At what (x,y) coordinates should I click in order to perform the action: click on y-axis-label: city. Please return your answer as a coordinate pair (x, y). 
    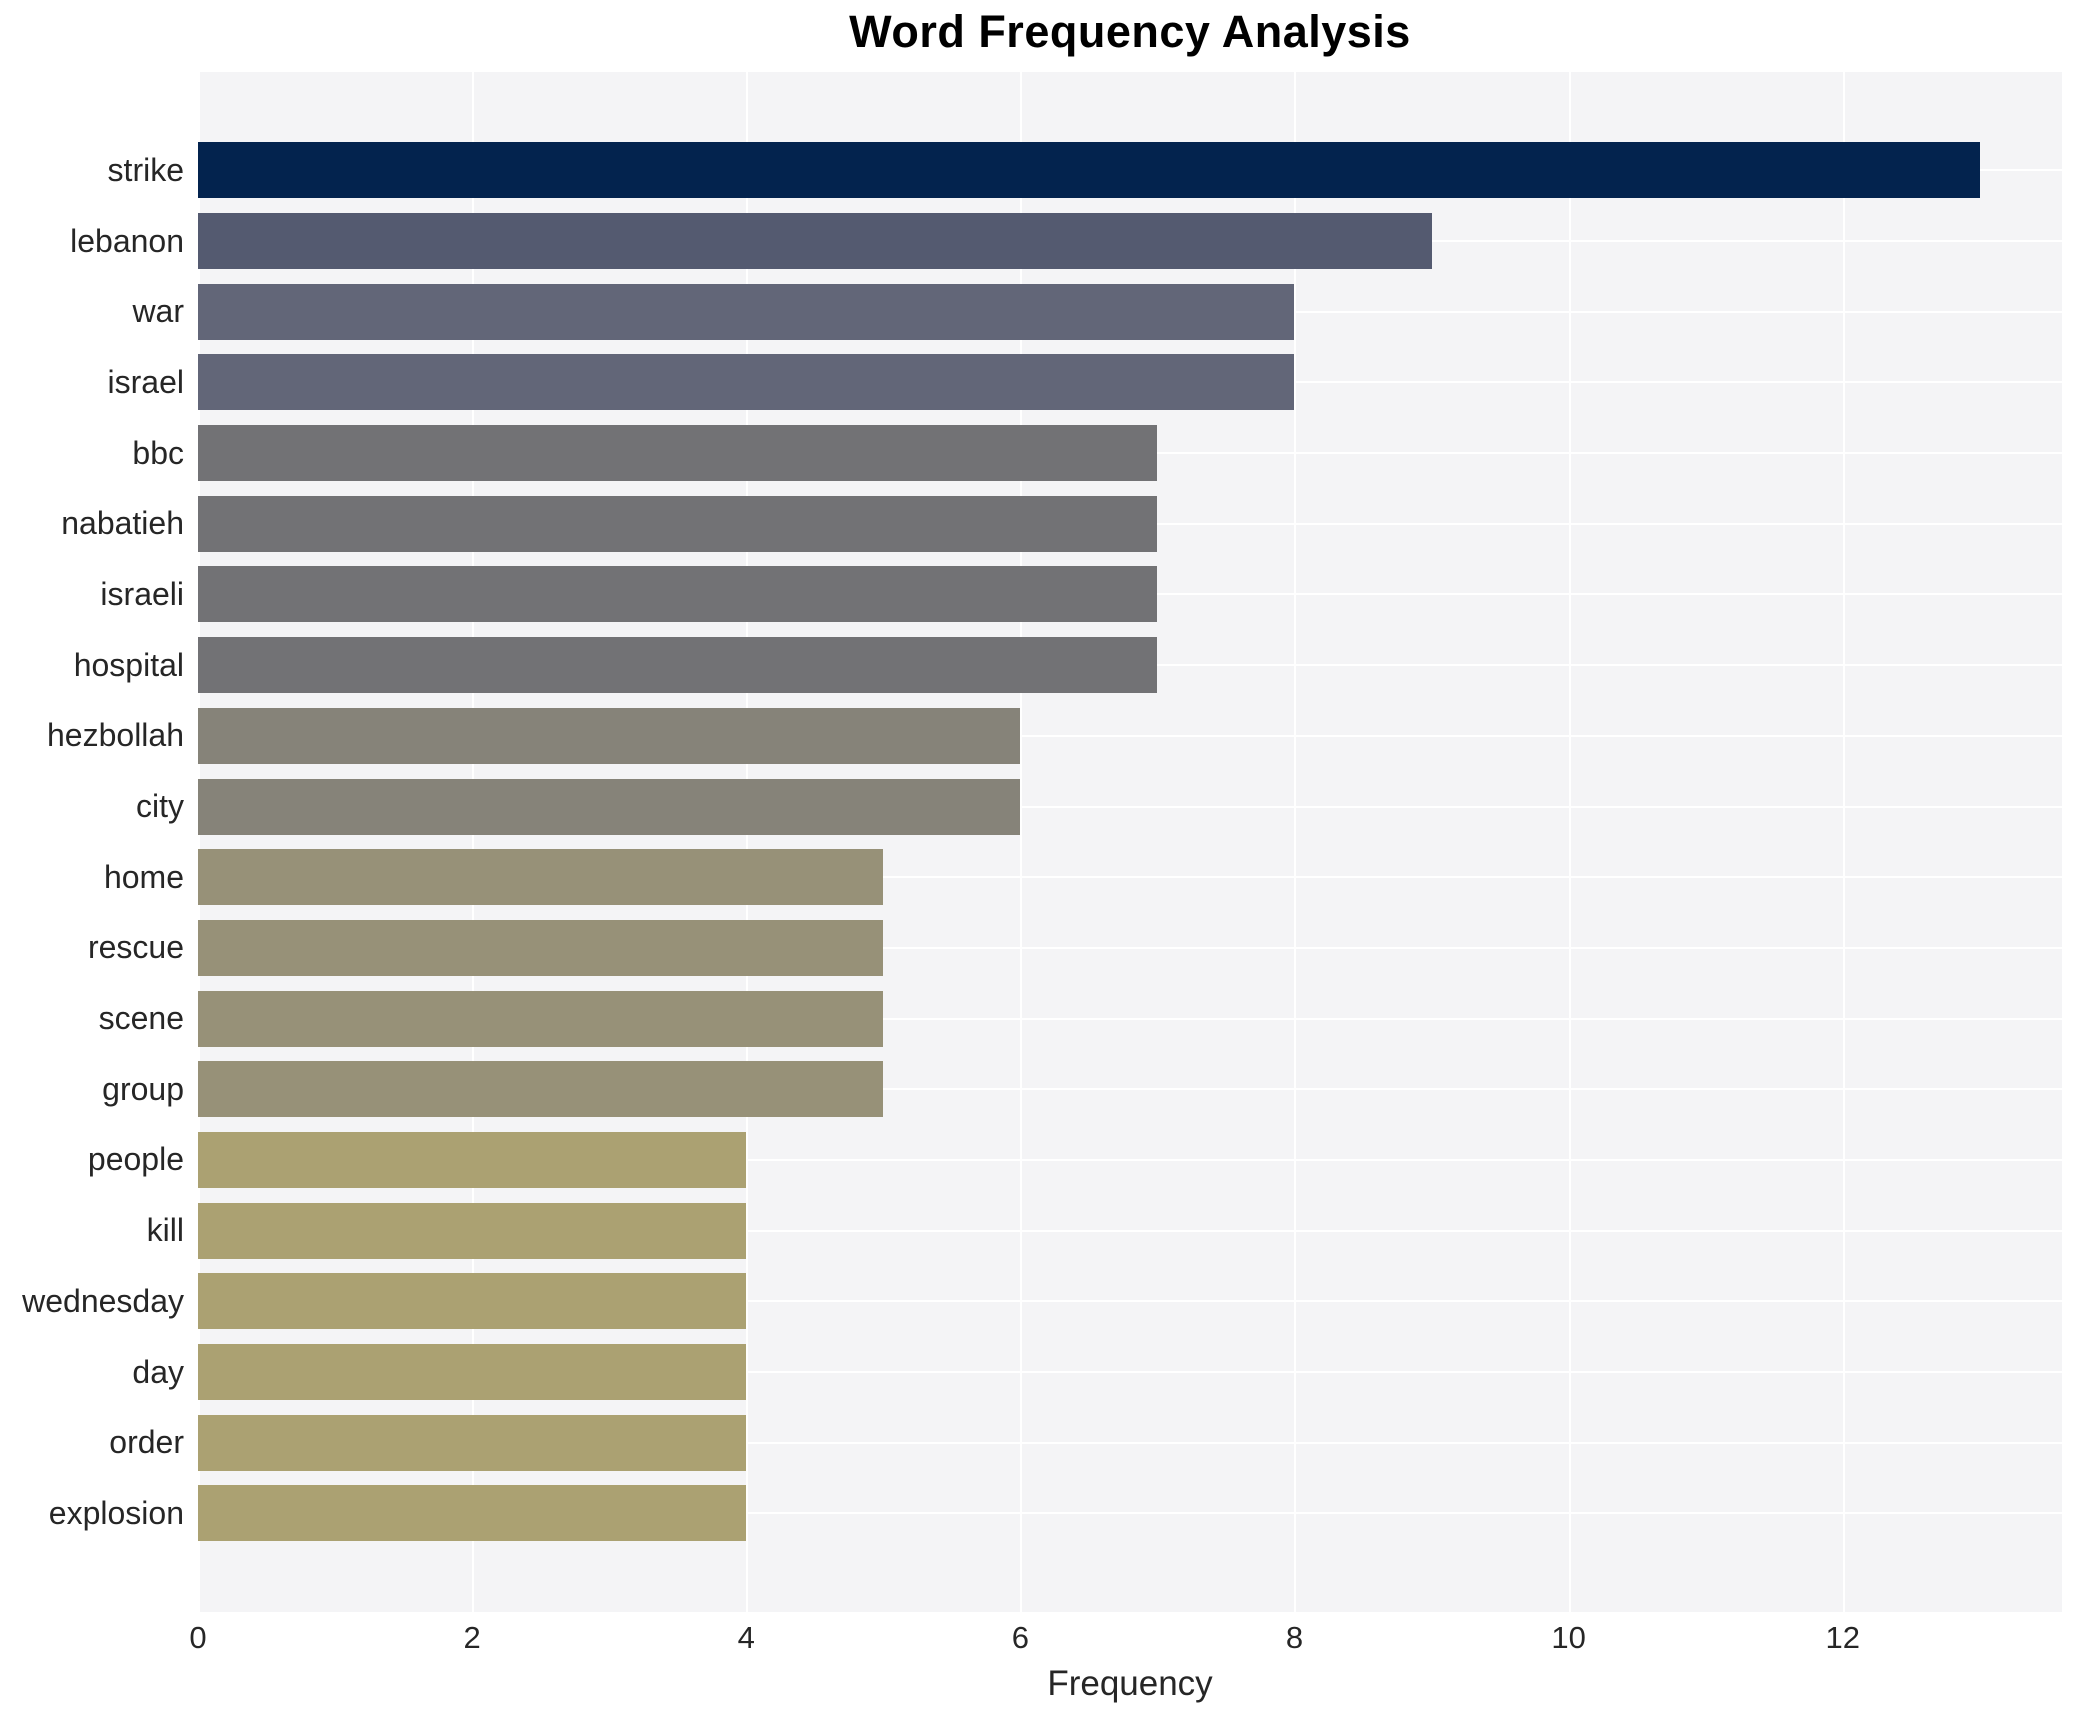
    Looking at the image, I should click on (160, 806).